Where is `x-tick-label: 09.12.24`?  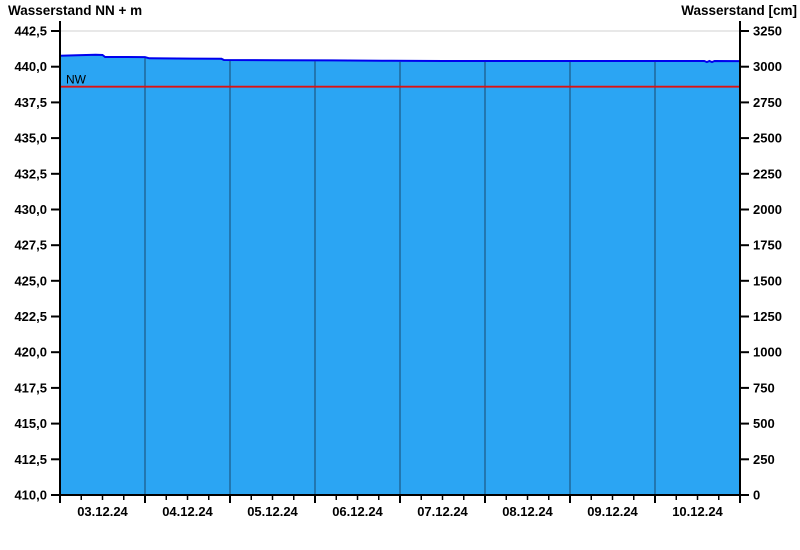
x-tick-label: 09.12.24 is located at coordinates (612, 511).